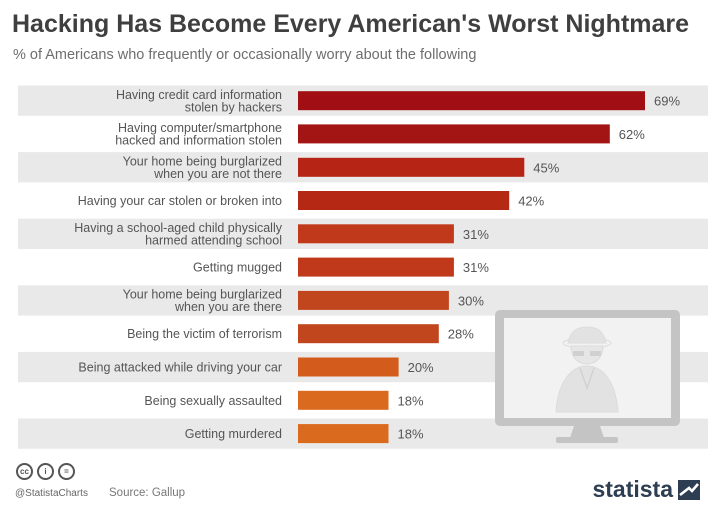  I want to click on category-label: Getting mugged, so click(237, 268).